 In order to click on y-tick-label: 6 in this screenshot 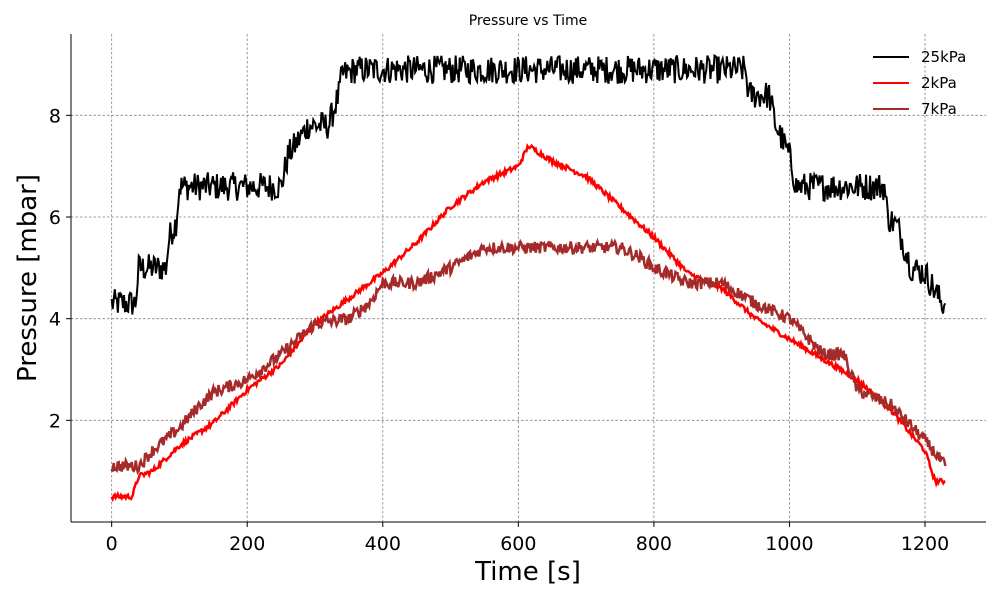, I will do `click(55, 218)`.